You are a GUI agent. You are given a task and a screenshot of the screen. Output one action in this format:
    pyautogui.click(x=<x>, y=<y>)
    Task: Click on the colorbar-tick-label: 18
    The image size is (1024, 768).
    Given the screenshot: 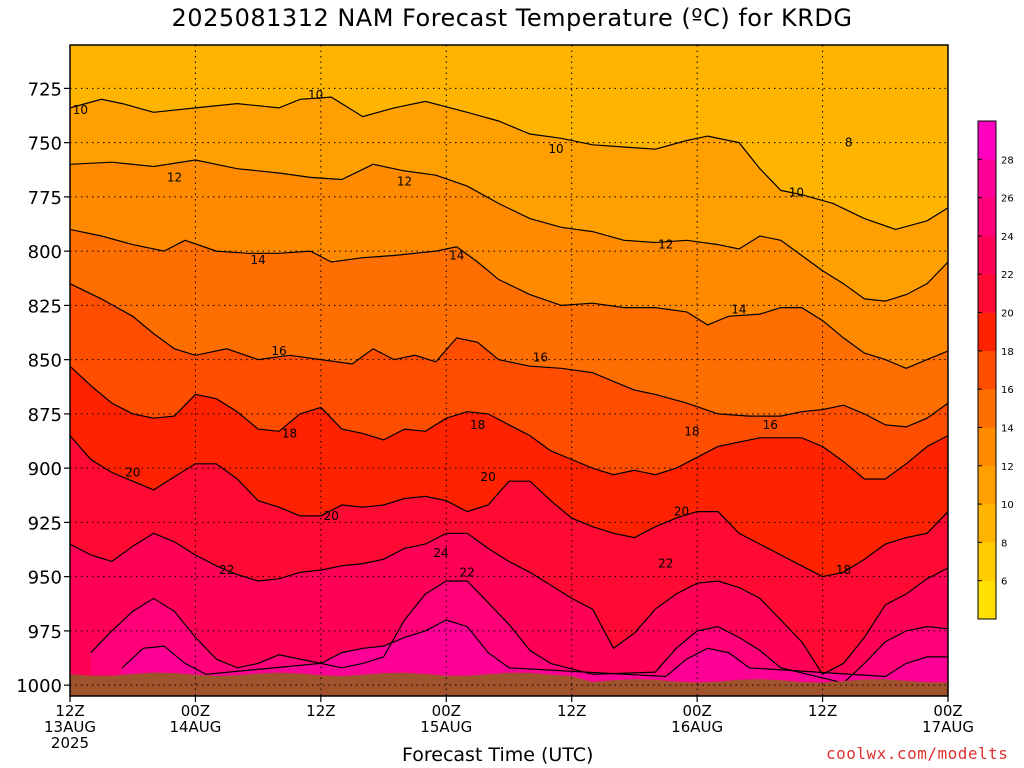 What is the action you would take?
    pyautogui.click(x=1007, y=352)
    